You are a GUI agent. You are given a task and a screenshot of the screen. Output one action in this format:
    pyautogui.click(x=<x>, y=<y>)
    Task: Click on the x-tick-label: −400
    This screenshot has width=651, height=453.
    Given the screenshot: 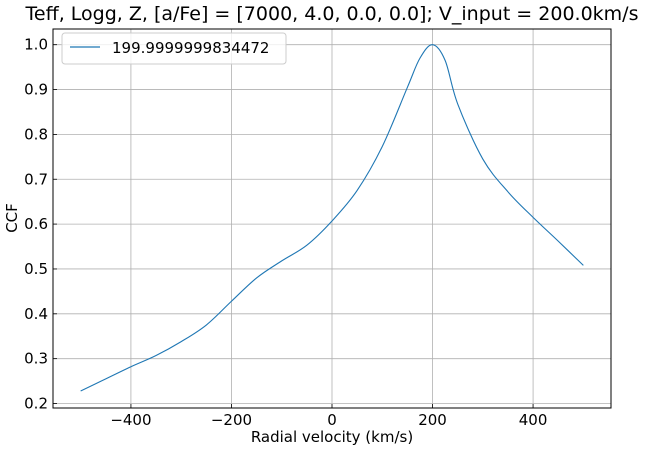 What is the action you would take?
    pyautogui.click(x=130, y=420)
    